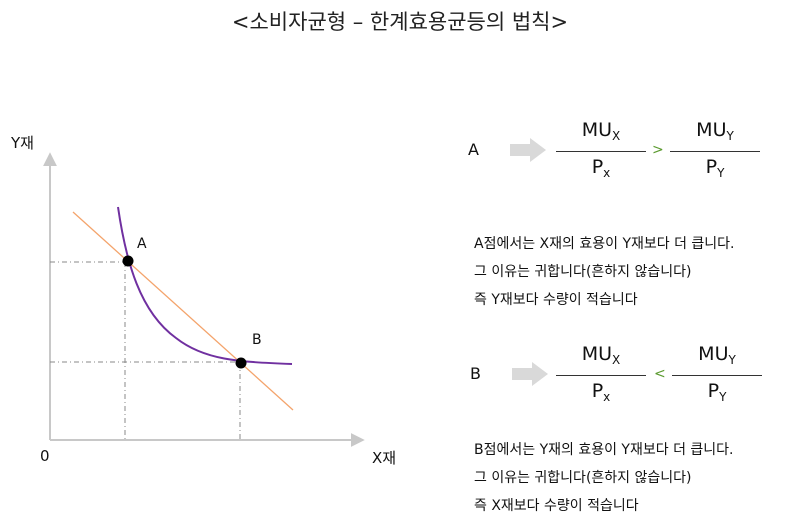 The image size is (800, 526). What do you see at coordinates (556, 300) in the screenshot?
I see `case-a-explanation-line: 즉 Y재보다 수량이 적습니다` at bounding box center [556, 300].